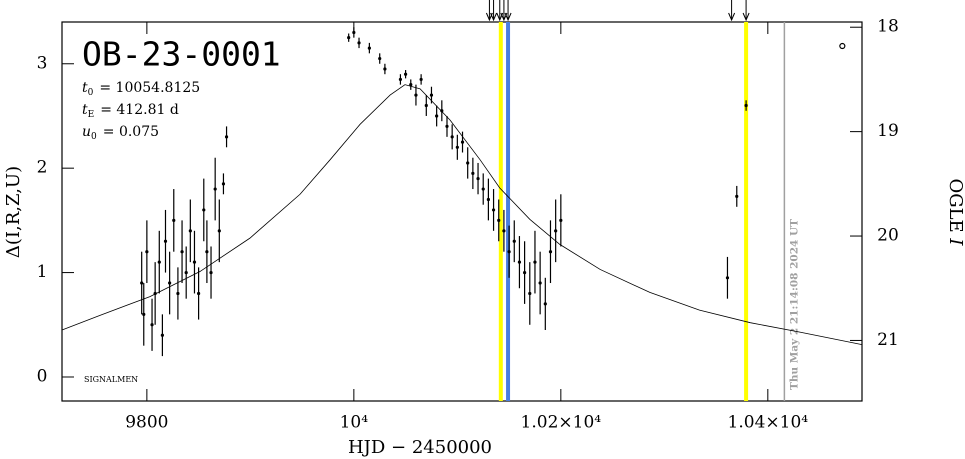 This screenshot has height=459, width=965. What do you see at coordinates (955, 241) in the screenshot?
I see `y2-label-italic: I` at bounding box center [955, 241].